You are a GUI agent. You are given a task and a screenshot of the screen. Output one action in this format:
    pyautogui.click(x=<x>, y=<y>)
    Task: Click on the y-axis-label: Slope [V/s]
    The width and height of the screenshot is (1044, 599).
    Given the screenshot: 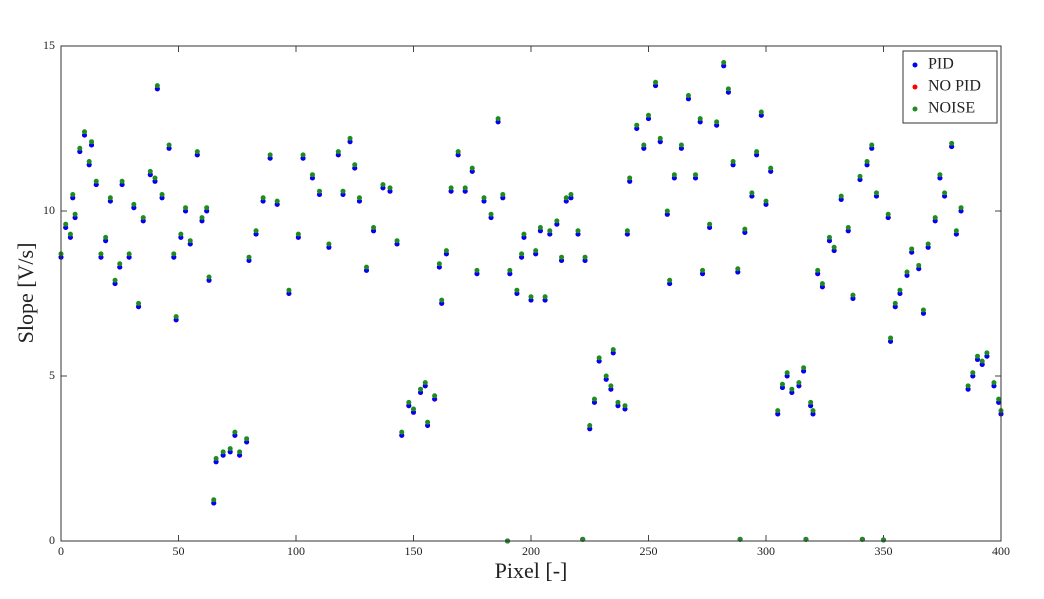 What is the action you would take?
    pyautogui.click(x=25, y=293)
    